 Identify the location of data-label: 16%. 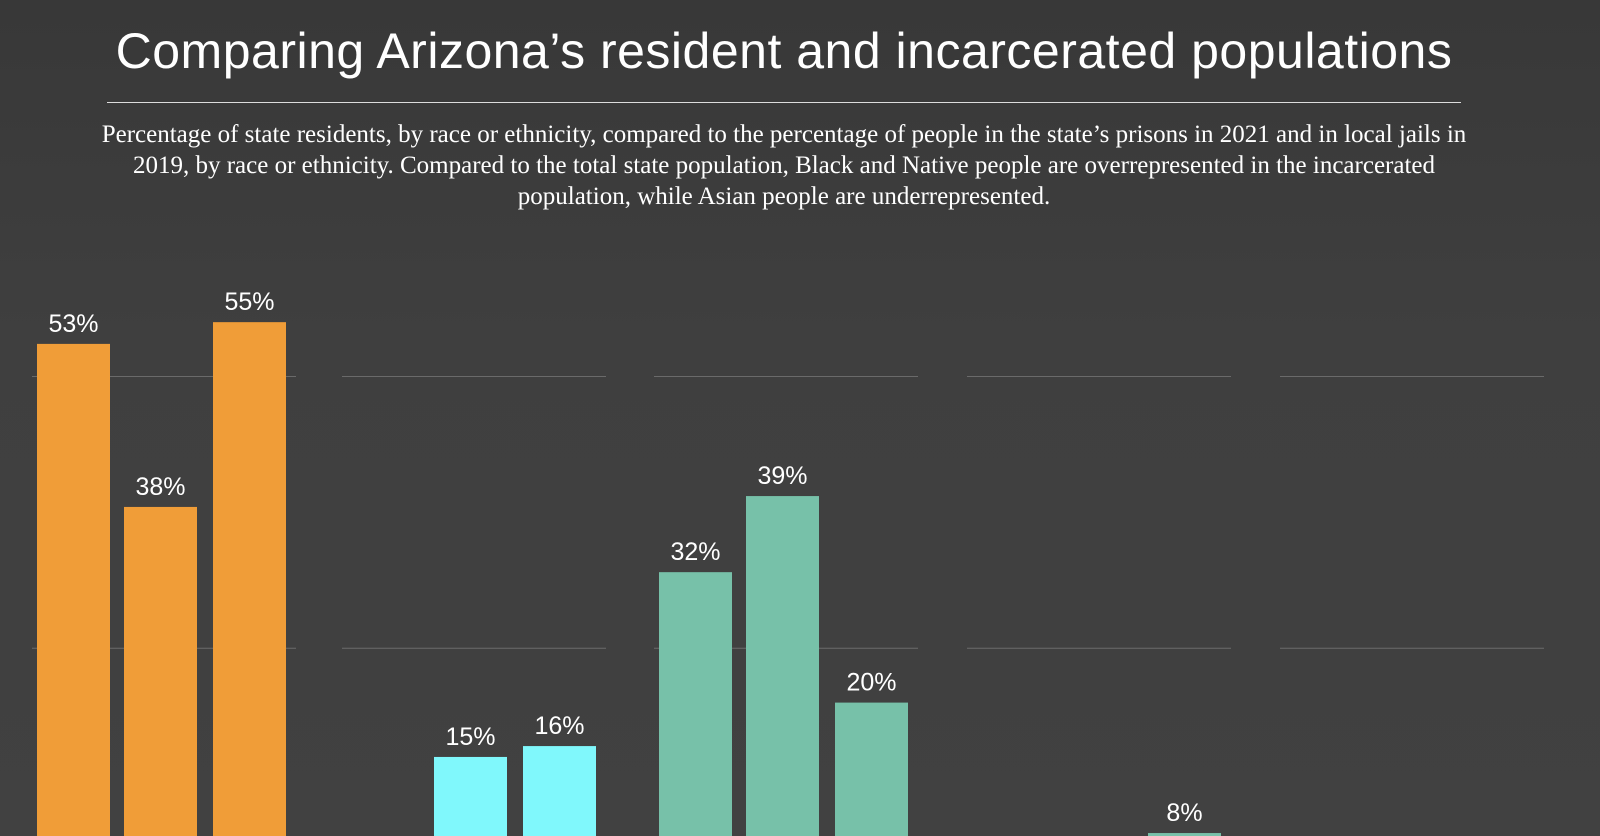
(559, 726).